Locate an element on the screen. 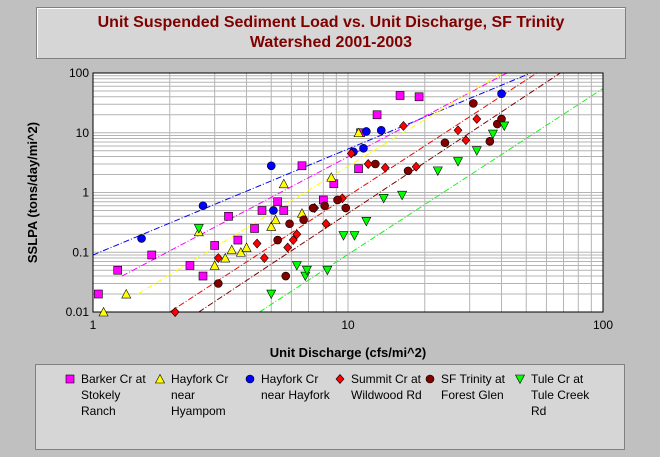 The height and width of the screenshot is (457, 660). x-axis-label: Unit Discharge (cfs/mi^2) is located at coordinates (348, 352).